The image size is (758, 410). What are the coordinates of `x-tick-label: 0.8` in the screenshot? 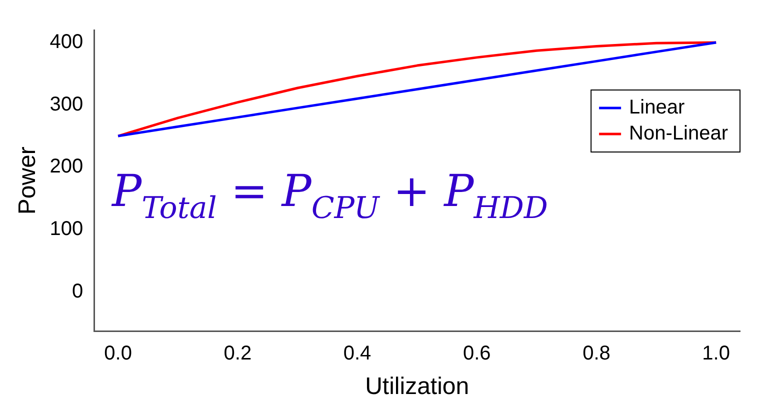 It's located at (596, 353).